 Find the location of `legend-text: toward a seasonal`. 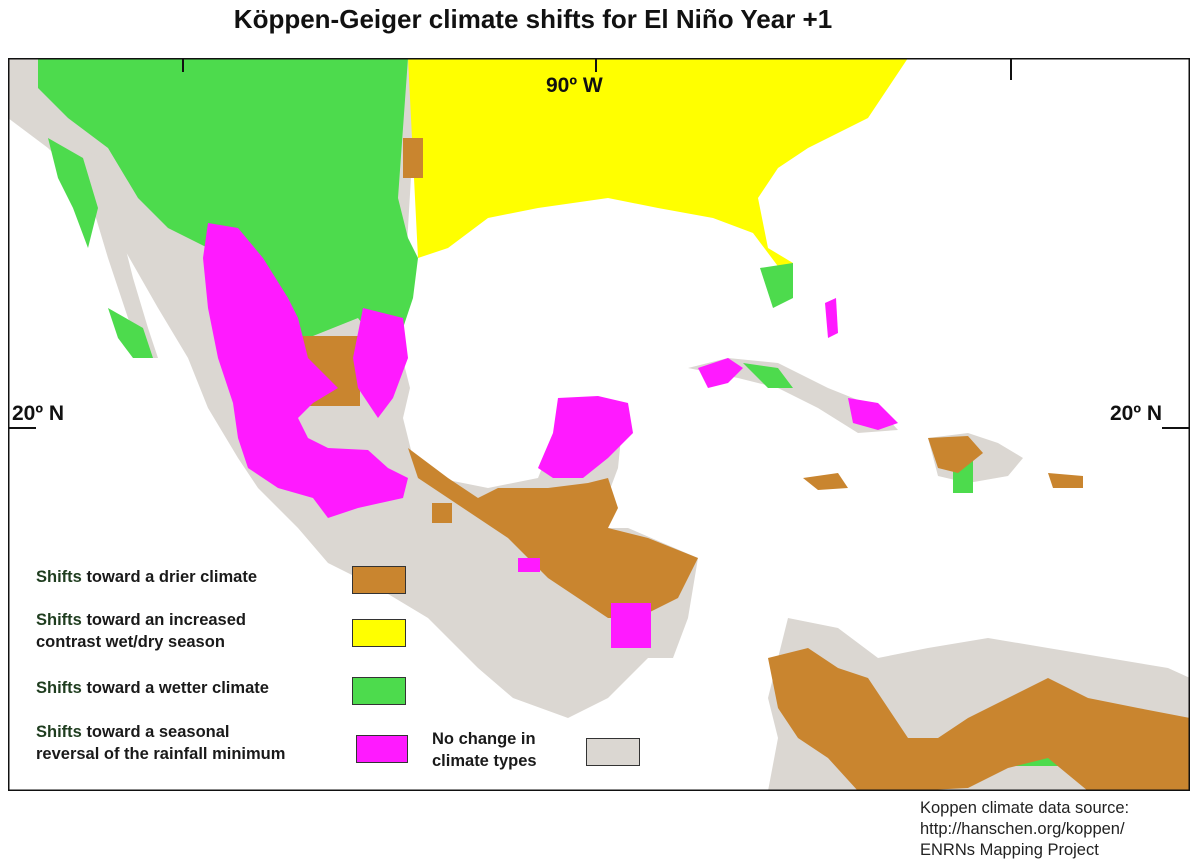

legend-text: toward a seasonal is located at coordinates (158, 732).